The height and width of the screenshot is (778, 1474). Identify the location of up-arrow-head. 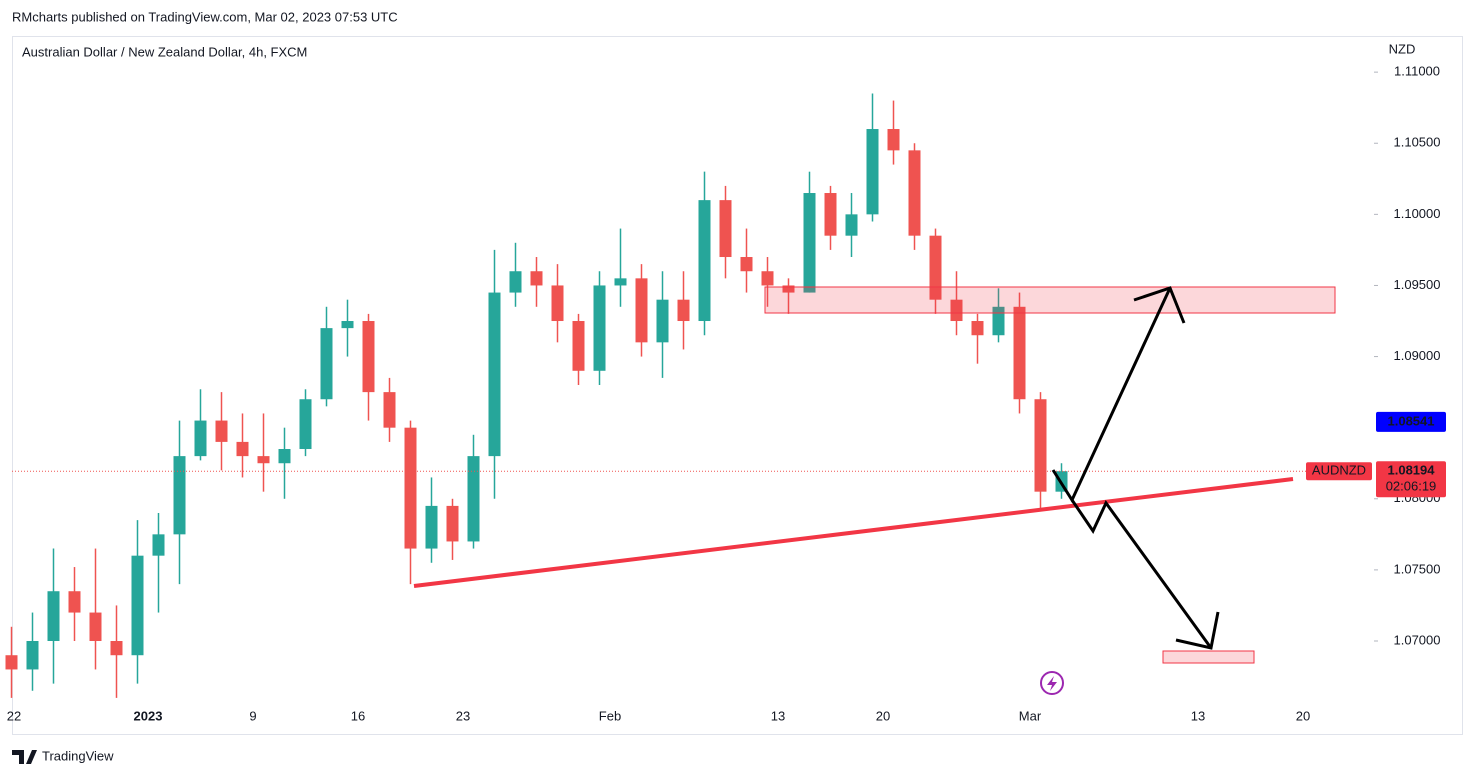
(1159, 305).